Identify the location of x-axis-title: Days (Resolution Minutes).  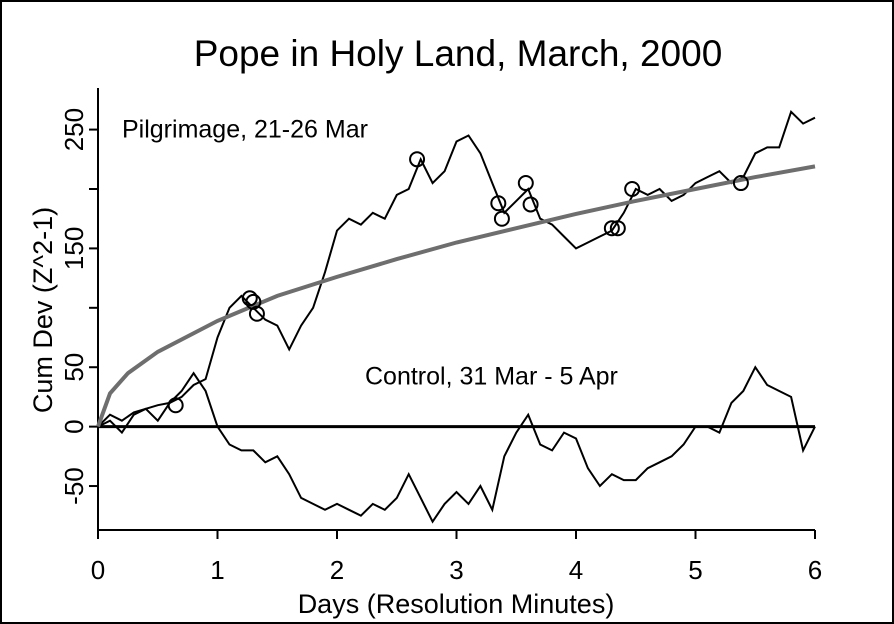
(456, 604).